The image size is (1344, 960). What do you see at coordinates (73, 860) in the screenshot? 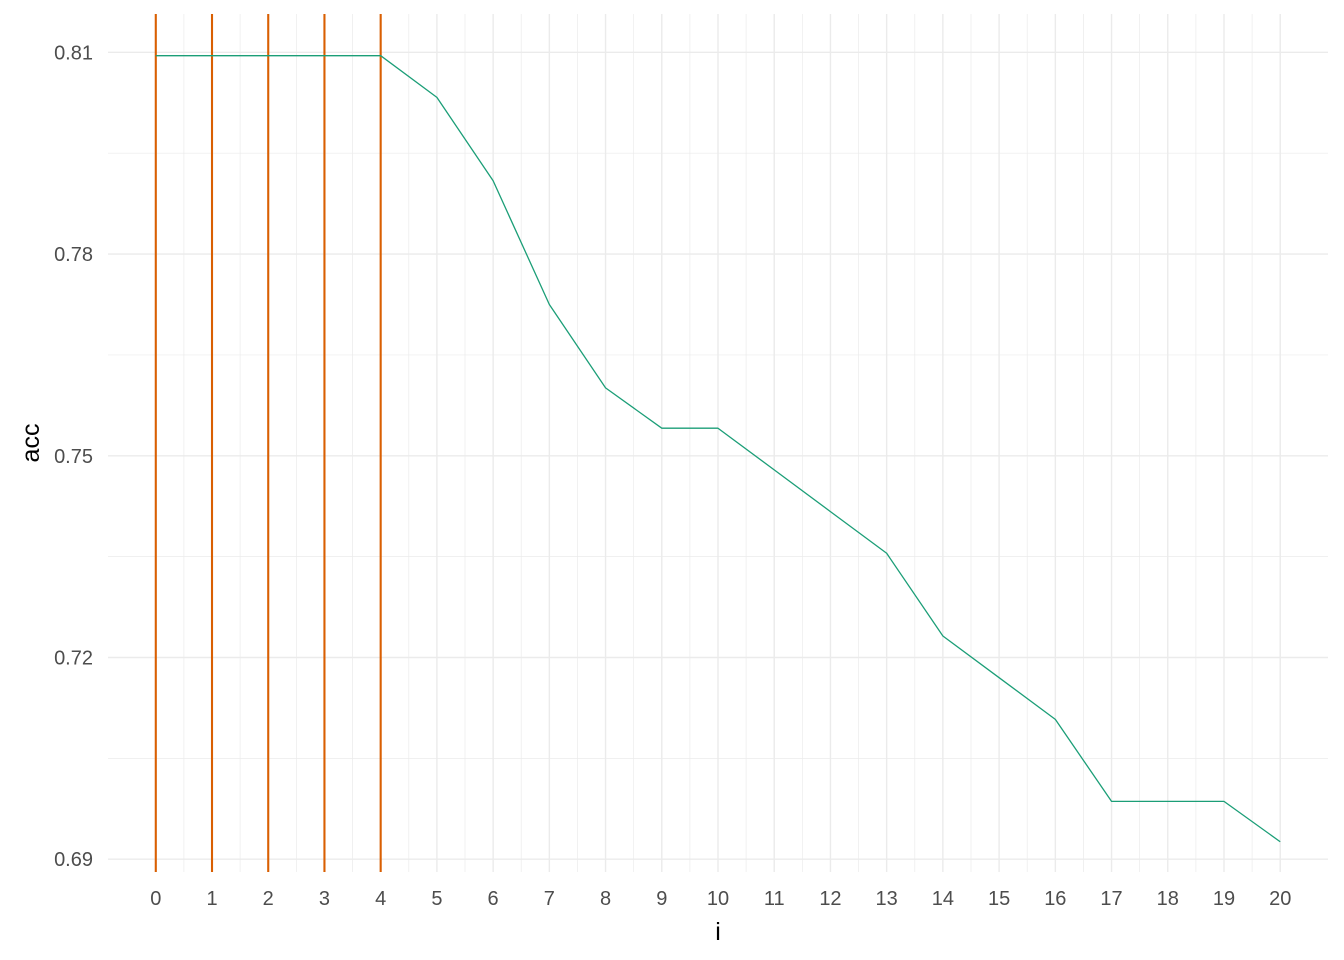
I see `y-tick-label: 0.69` at bounding box center [73, 860].